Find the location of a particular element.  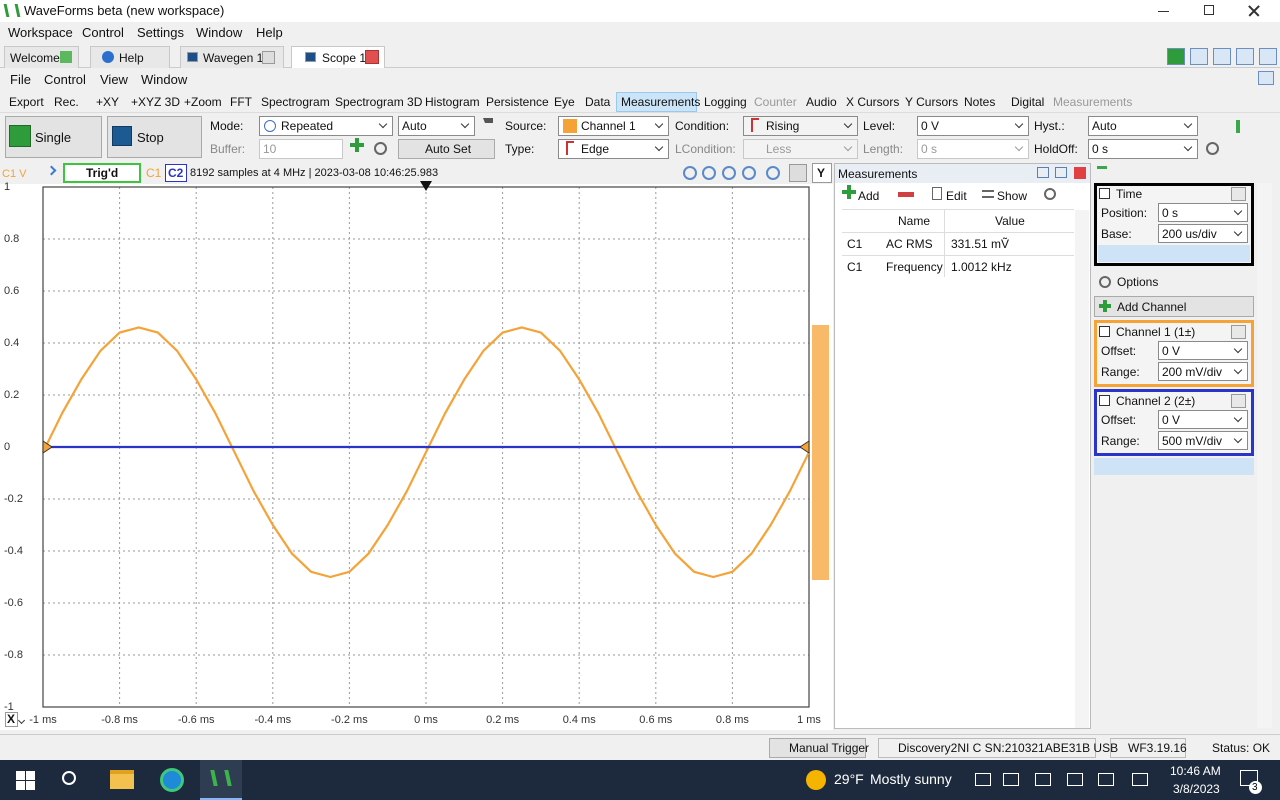

manual-trigger: Manual Trigger is located at coordinates (829, 748).